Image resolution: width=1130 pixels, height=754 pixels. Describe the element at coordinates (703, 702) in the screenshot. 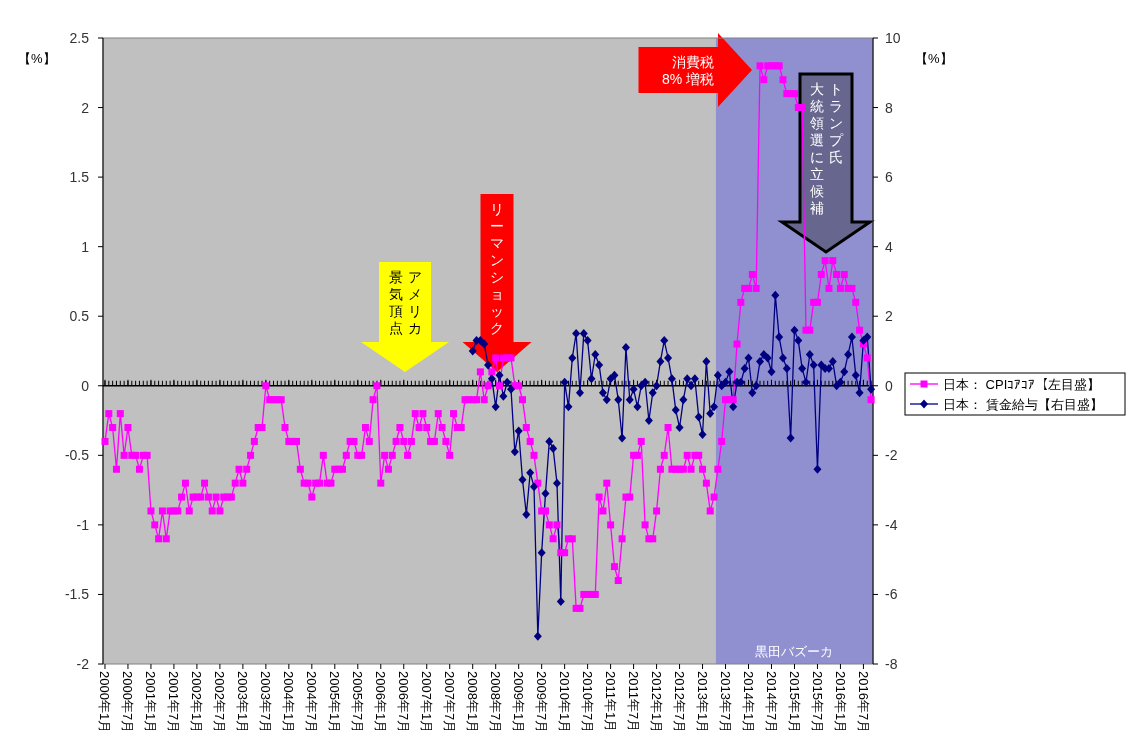

I see `x-tick-label: 2013年1月` at that location.